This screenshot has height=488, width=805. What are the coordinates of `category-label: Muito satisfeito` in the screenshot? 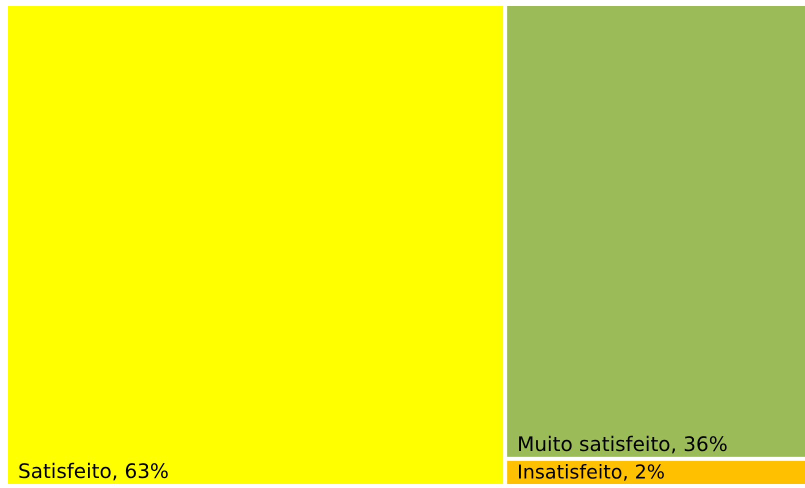 It's located at (594, 444).